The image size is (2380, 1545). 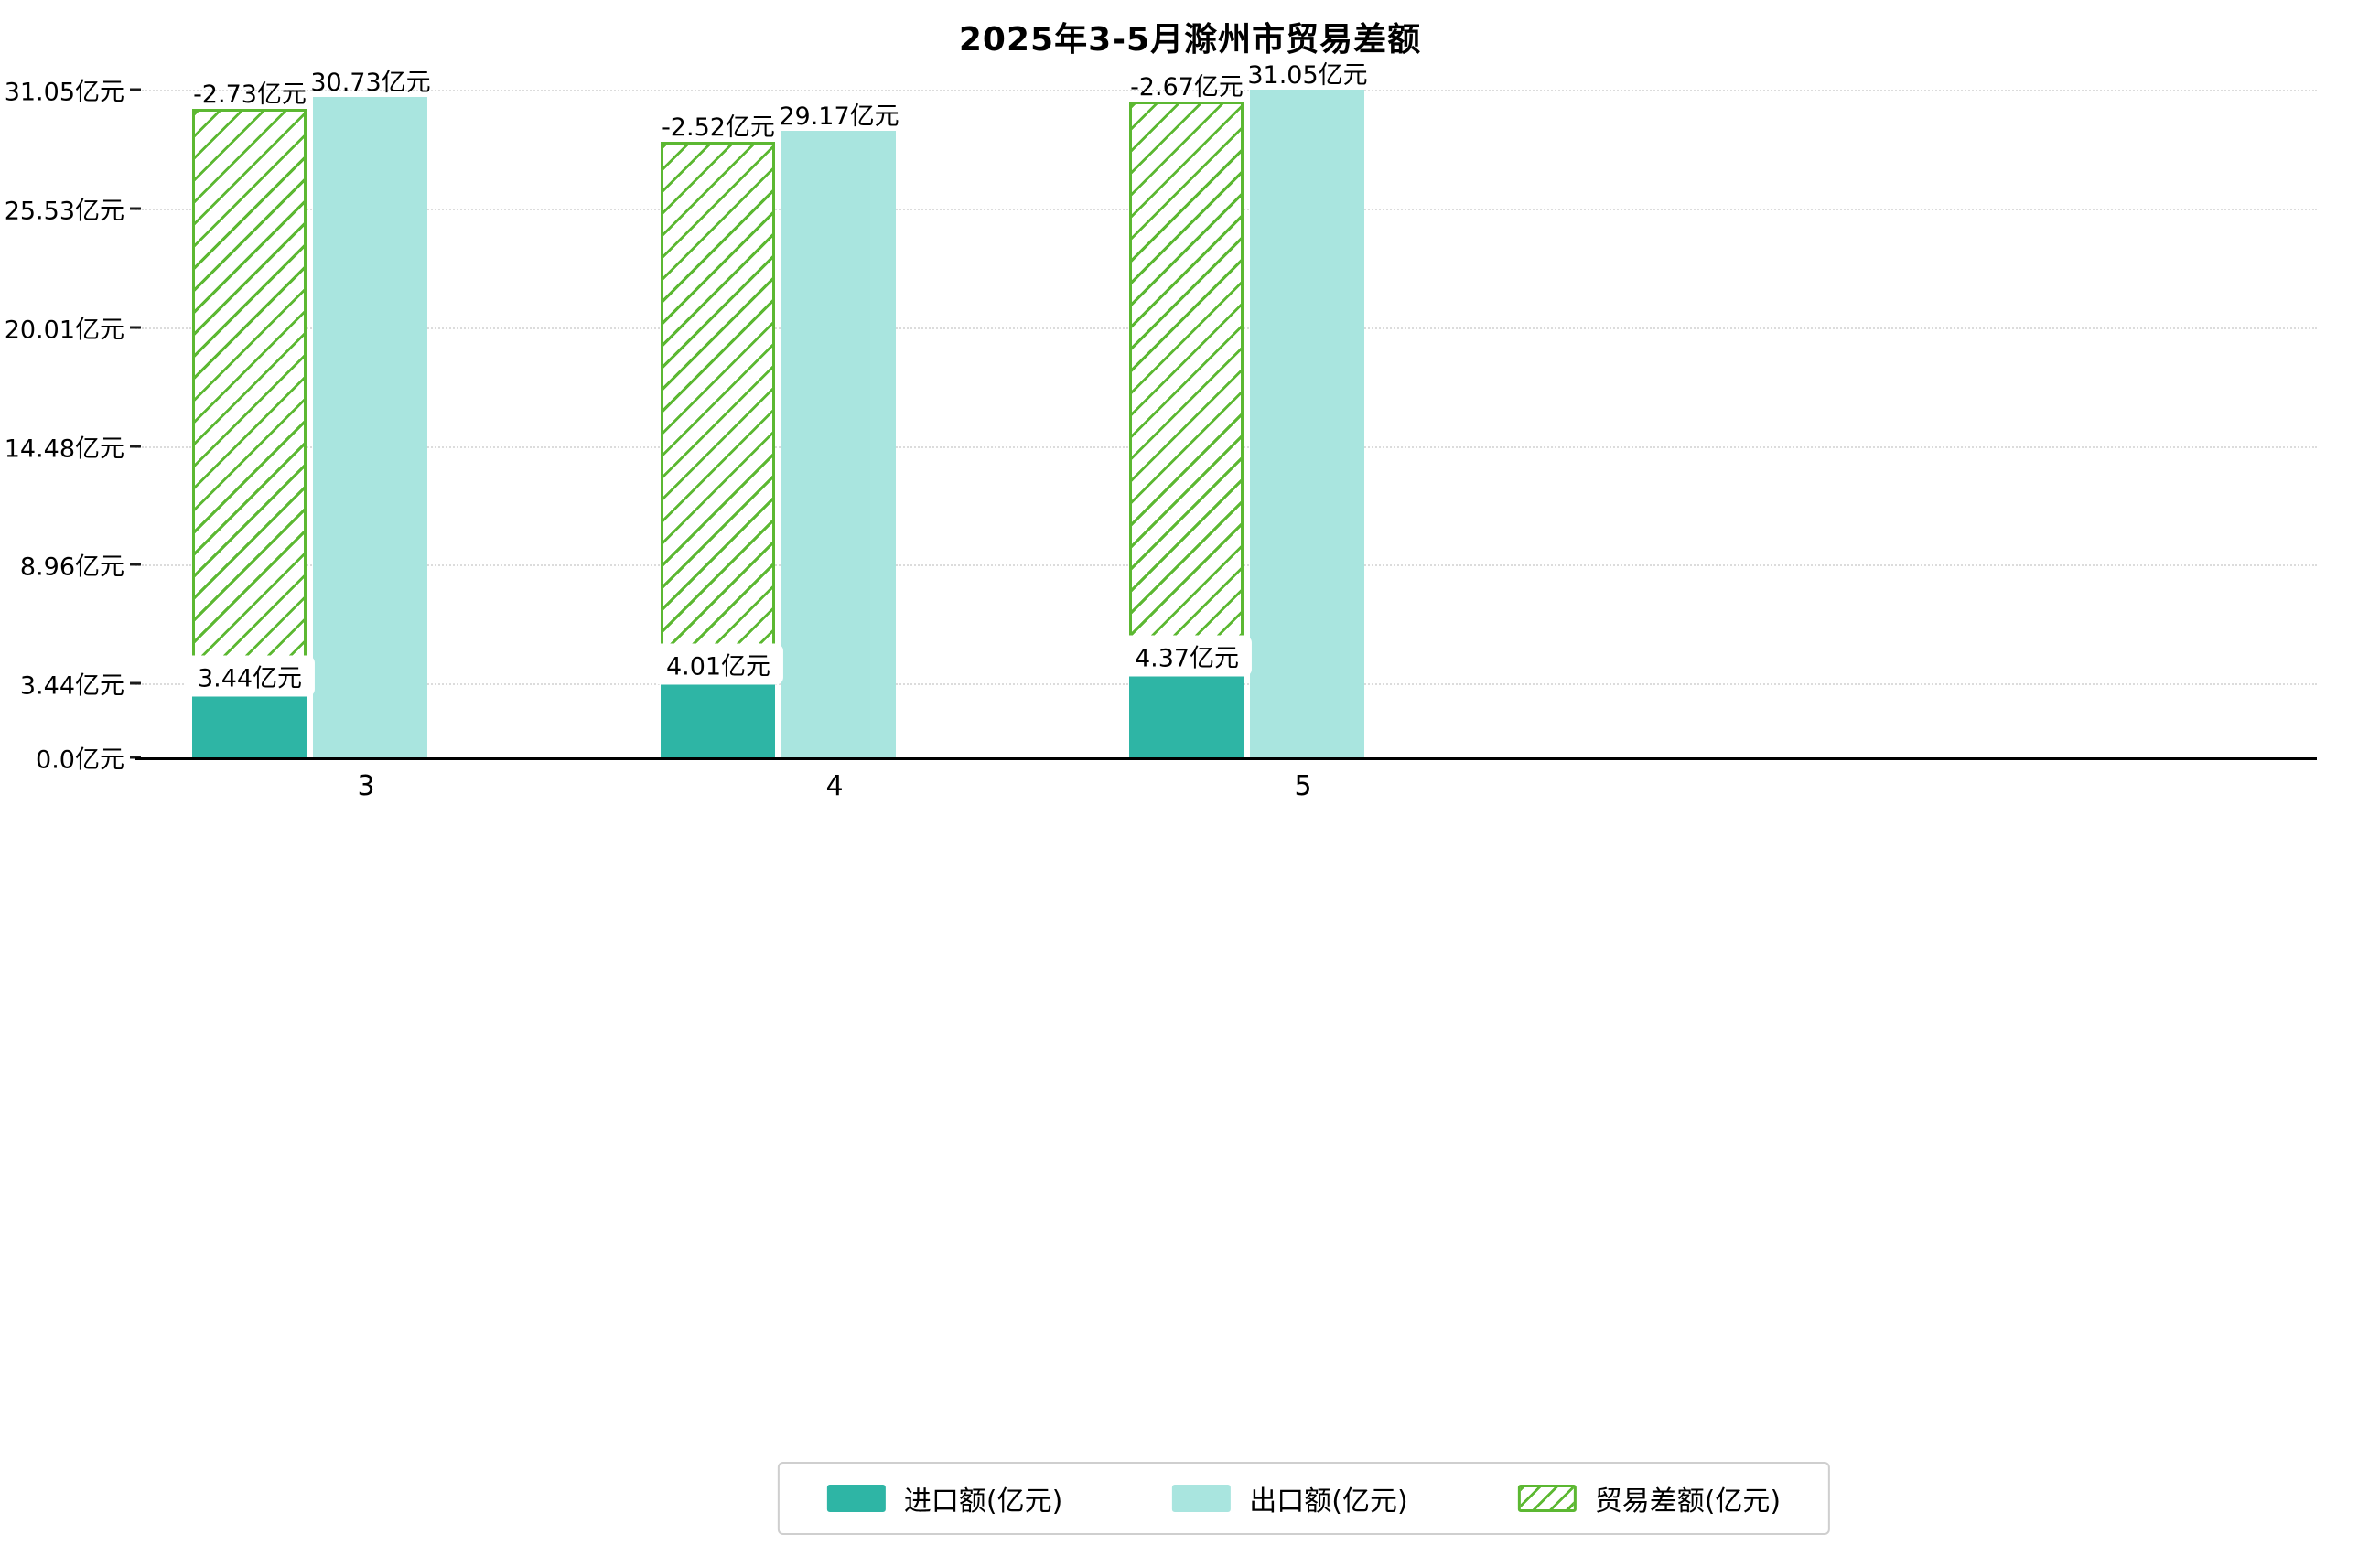 What do you see at coordinates (1187, 88) in the screenshot?
I see `trade-balance-value-label: -2.67亿元` at bounding box center [1187, 88].